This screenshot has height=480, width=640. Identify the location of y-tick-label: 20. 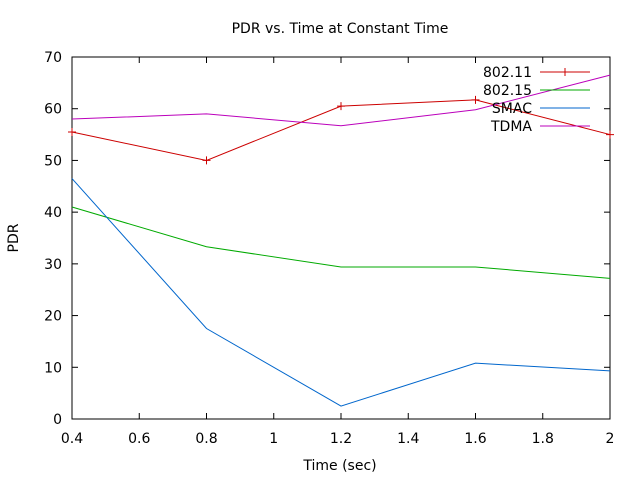
(53, 317).